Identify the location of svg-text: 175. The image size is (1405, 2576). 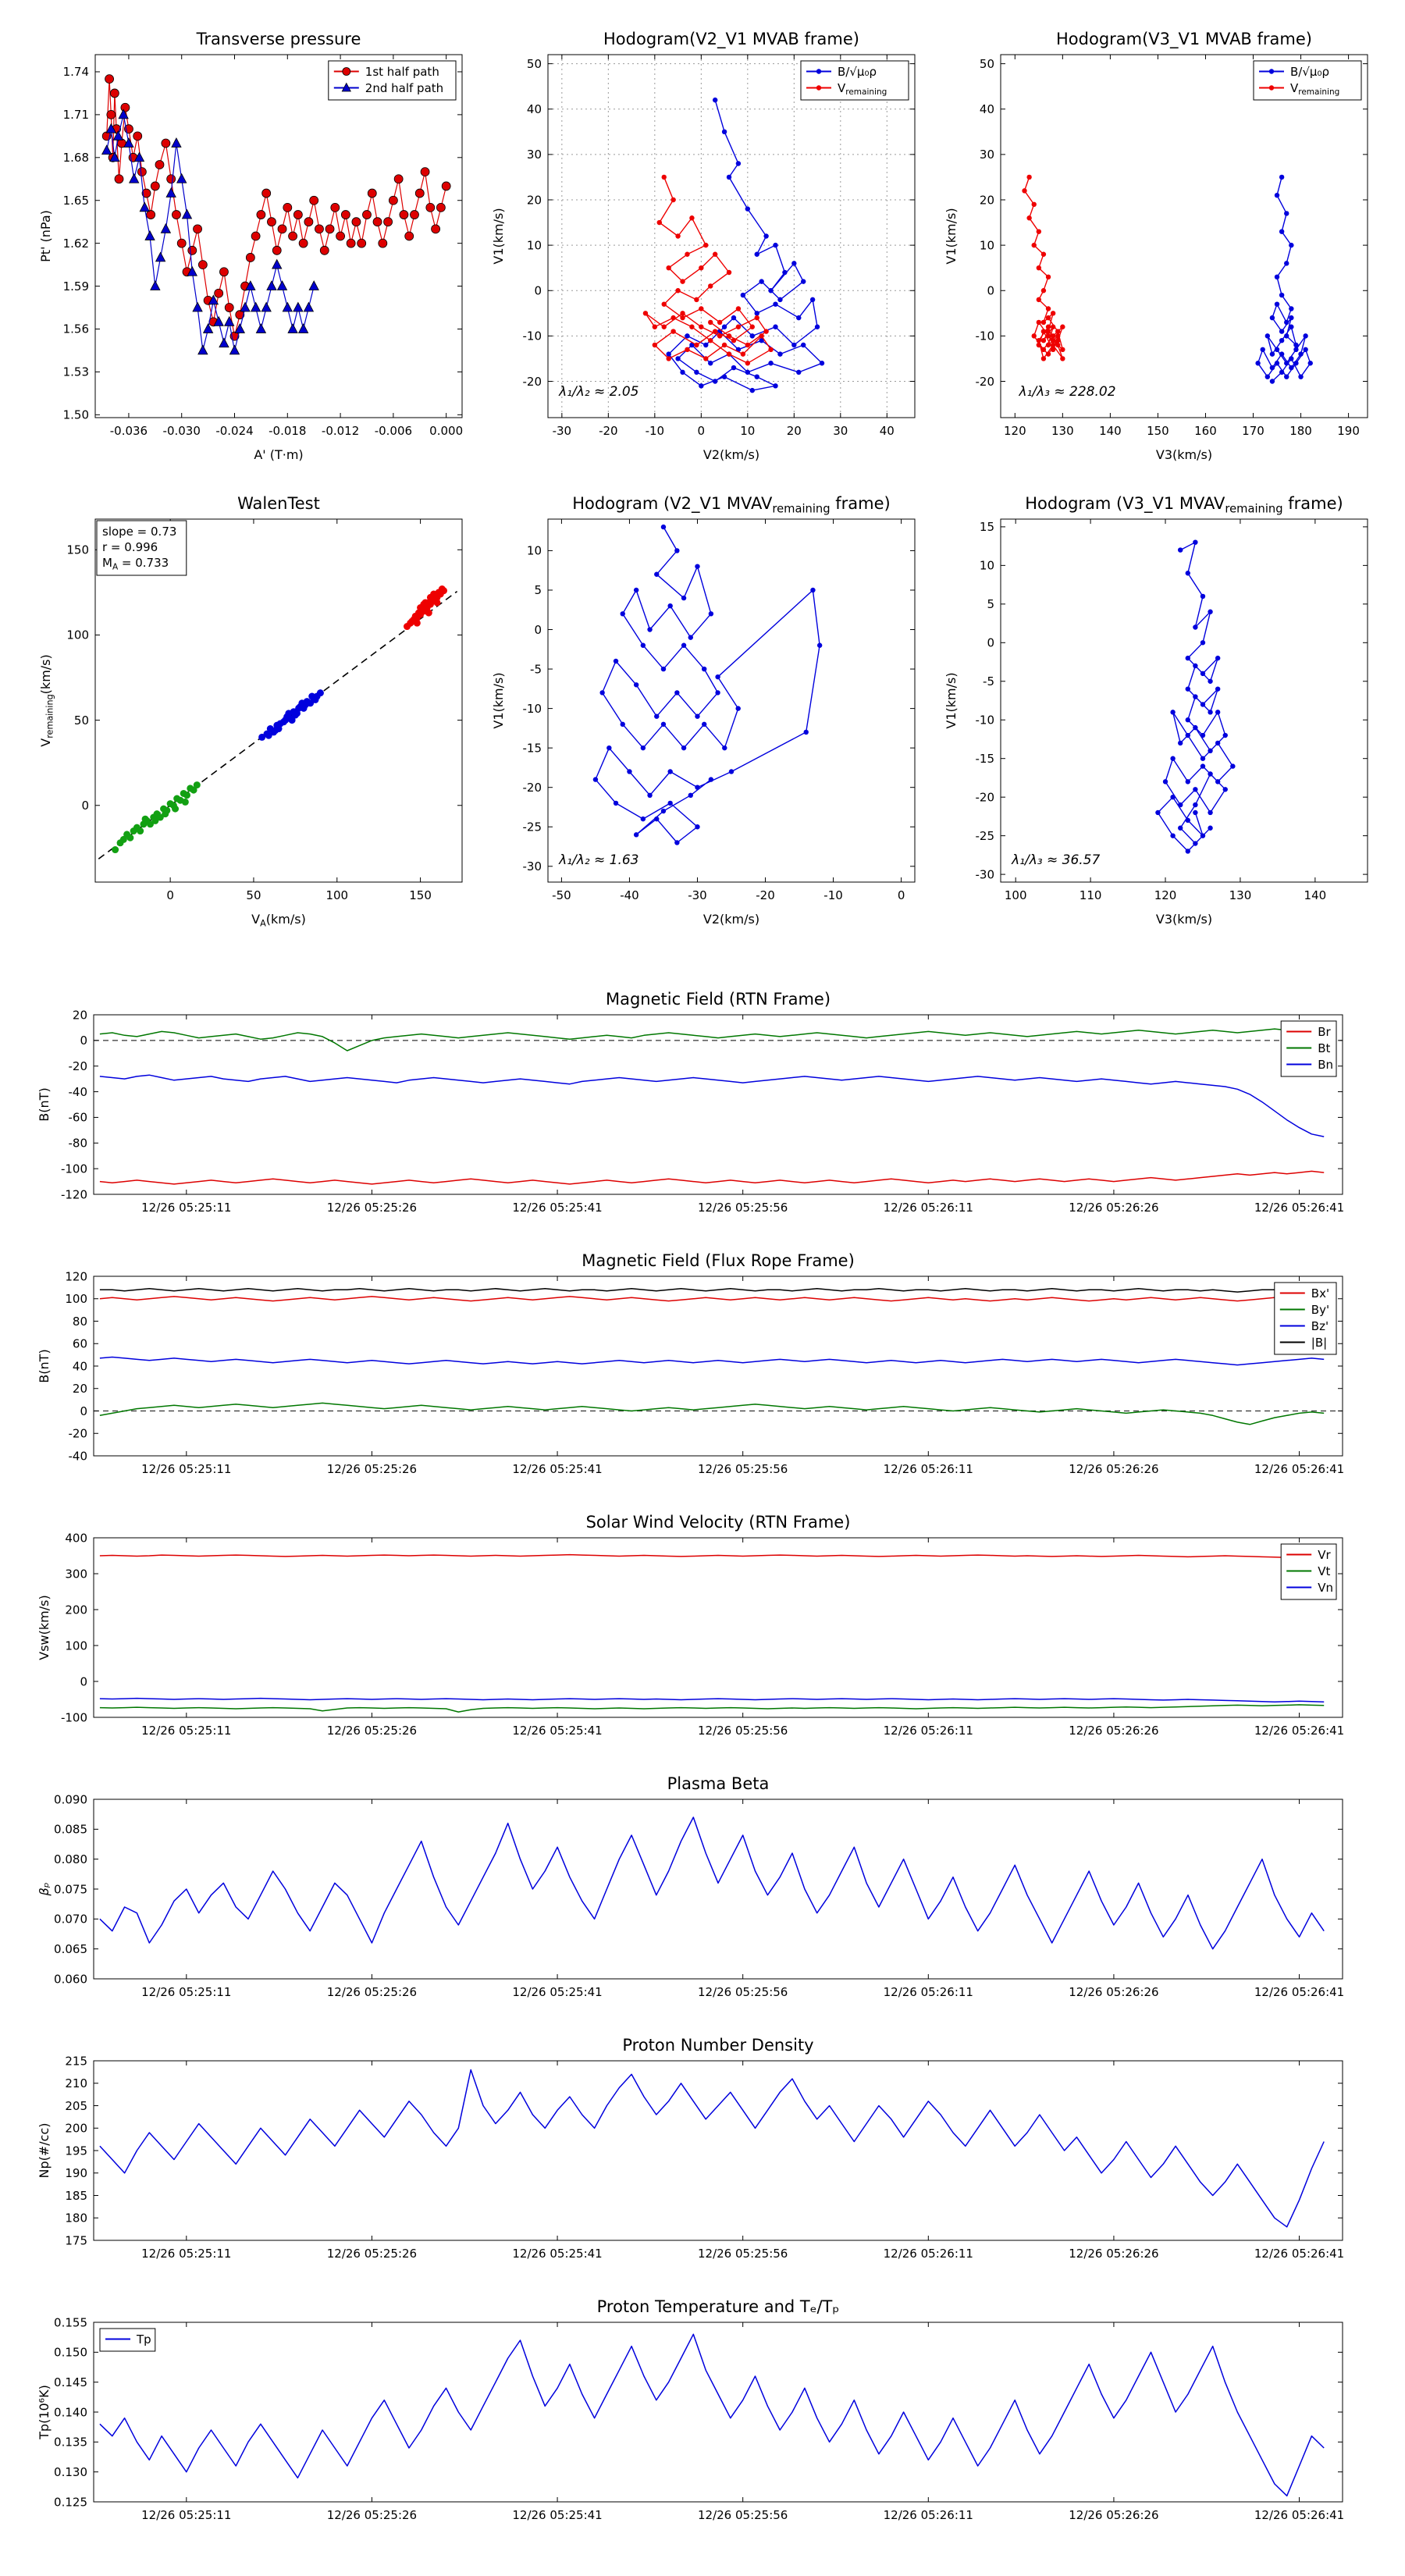
(76, 2240).